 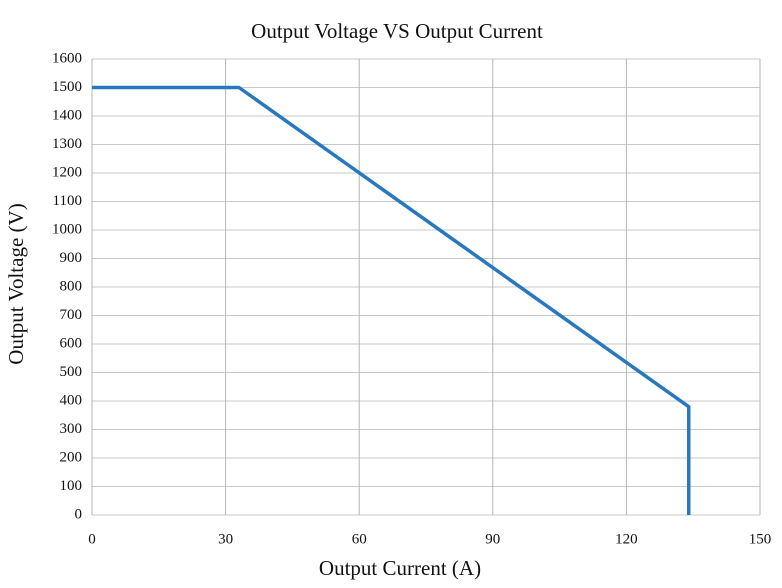 I want to click on x-axis-label: Output Current (A), so click(x=400, y=568).